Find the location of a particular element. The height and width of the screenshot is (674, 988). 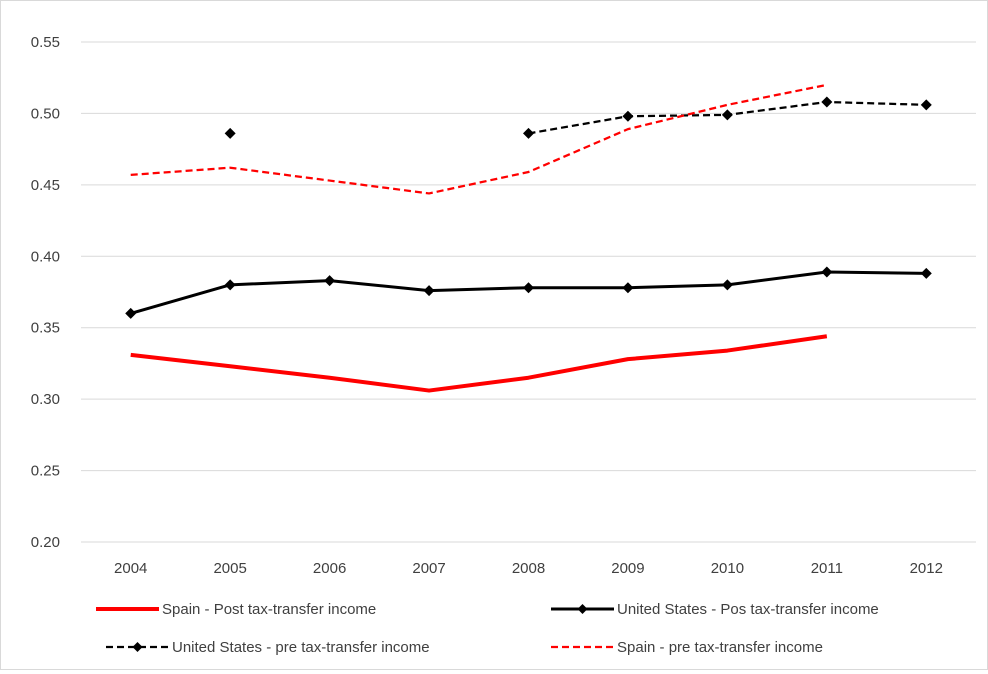

y-tick-label: 0.40 is located at coordinates (45, 256).